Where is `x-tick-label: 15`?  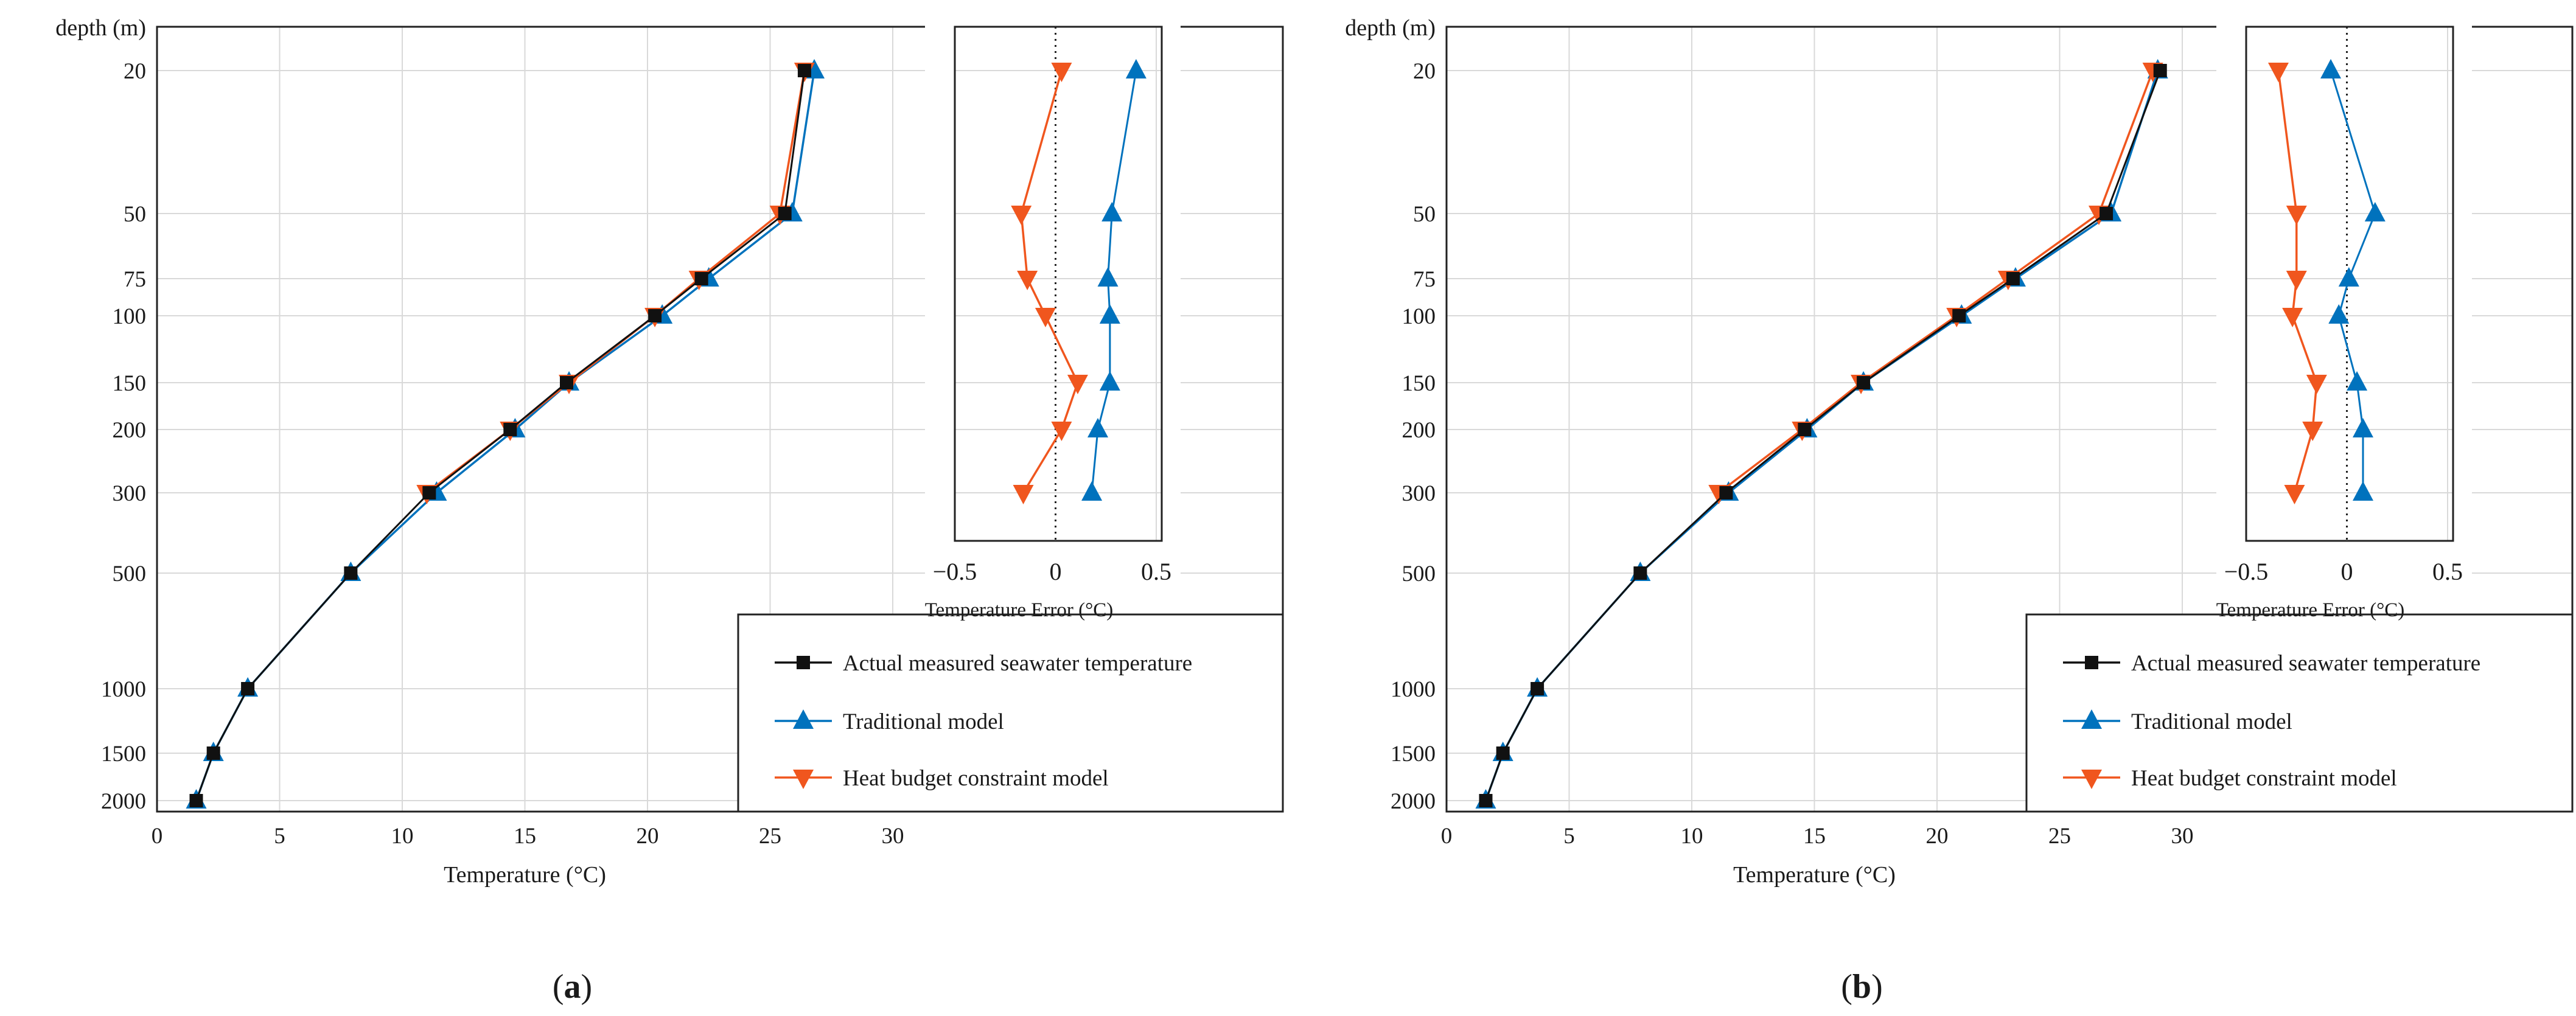 x-tick-label: 15 is located at coordinates (1814, 836).